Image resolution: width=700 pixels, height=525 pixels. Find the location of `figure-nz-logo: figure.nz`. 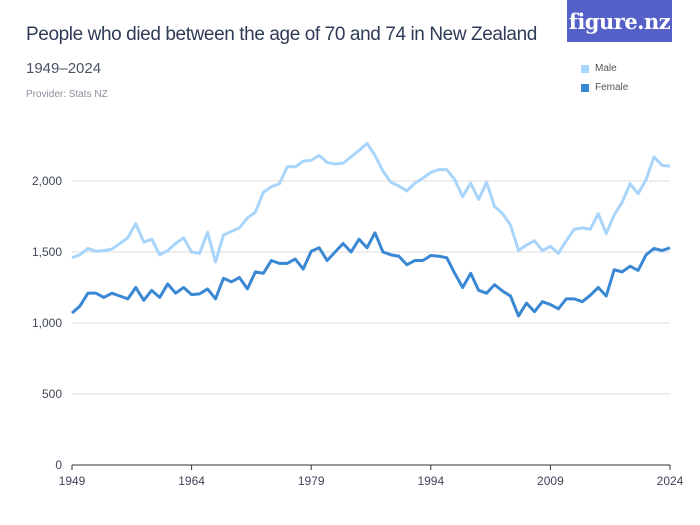

figure-nz-logo: figure.nz is located at coordinates (619, 21).